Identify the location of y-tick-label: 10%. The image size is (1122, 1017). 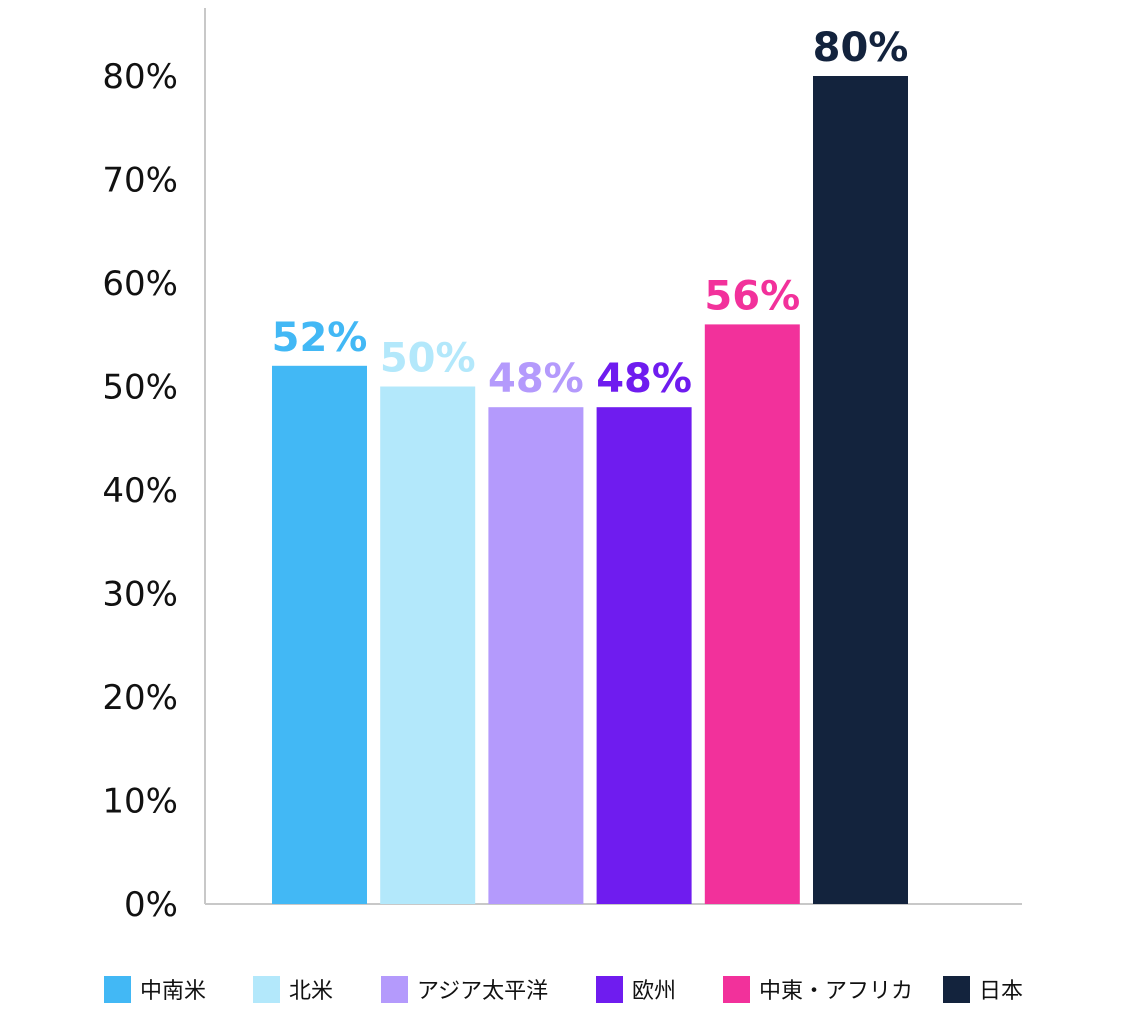
(140, 802).